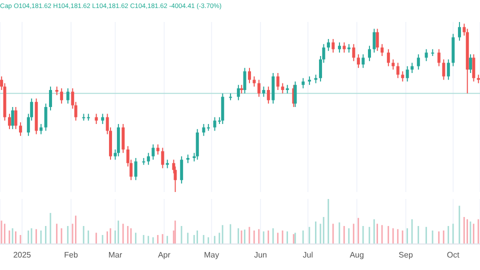 This screenshot has width=480, height=270. Describe the element at coordinates (22, 255) in the screenshot. I see `x-tick-label: 2025` at that location.